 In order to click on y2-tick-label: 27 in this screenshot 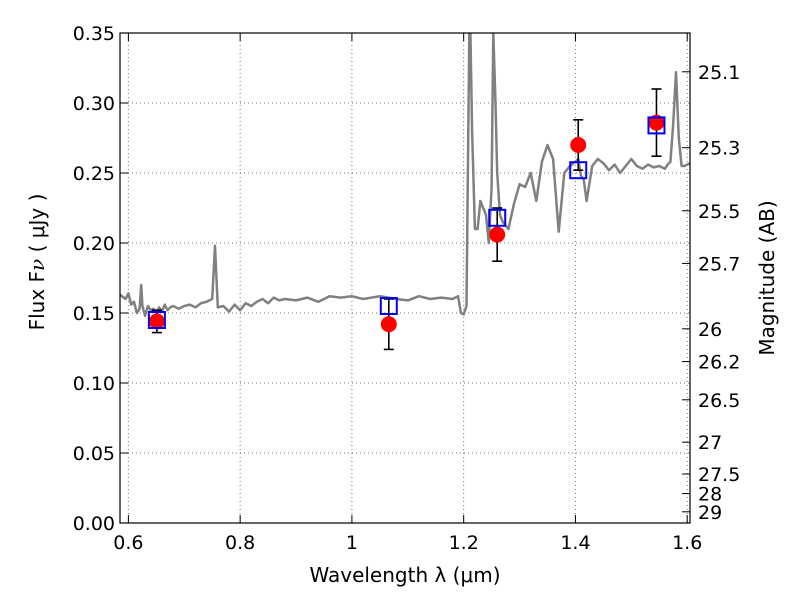, I will do `click(710, 443)`.